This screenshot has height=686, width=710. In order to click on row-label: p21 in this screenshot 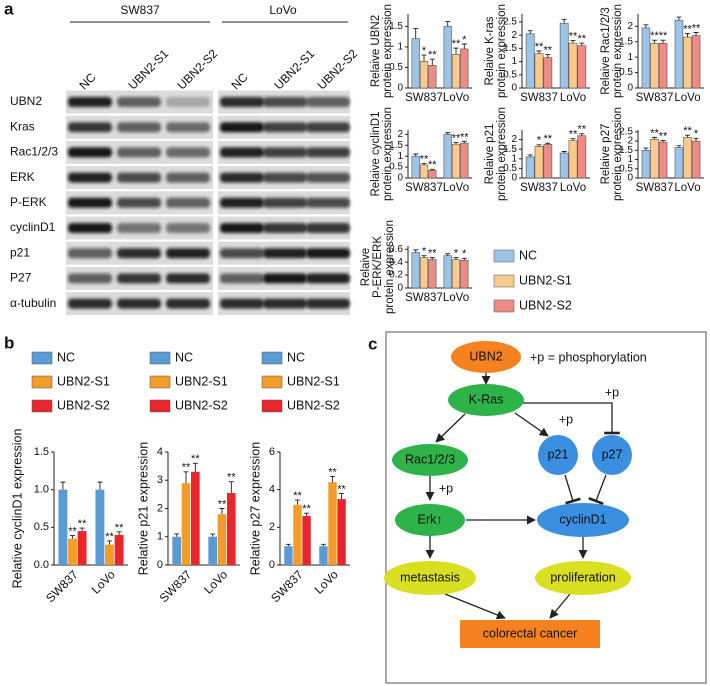, I will do `click(20, 252)`.